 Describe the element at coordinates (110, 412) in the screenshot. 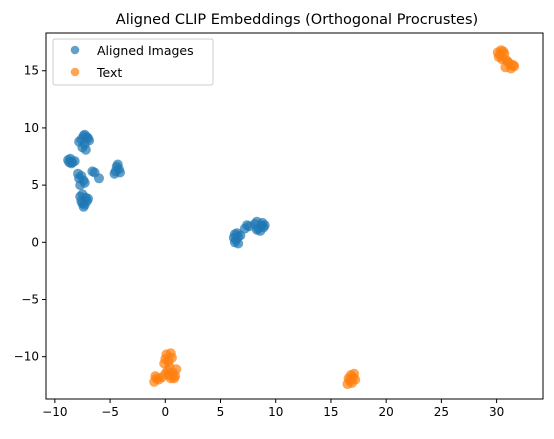

I see `x-tick-label: −5` at that location.